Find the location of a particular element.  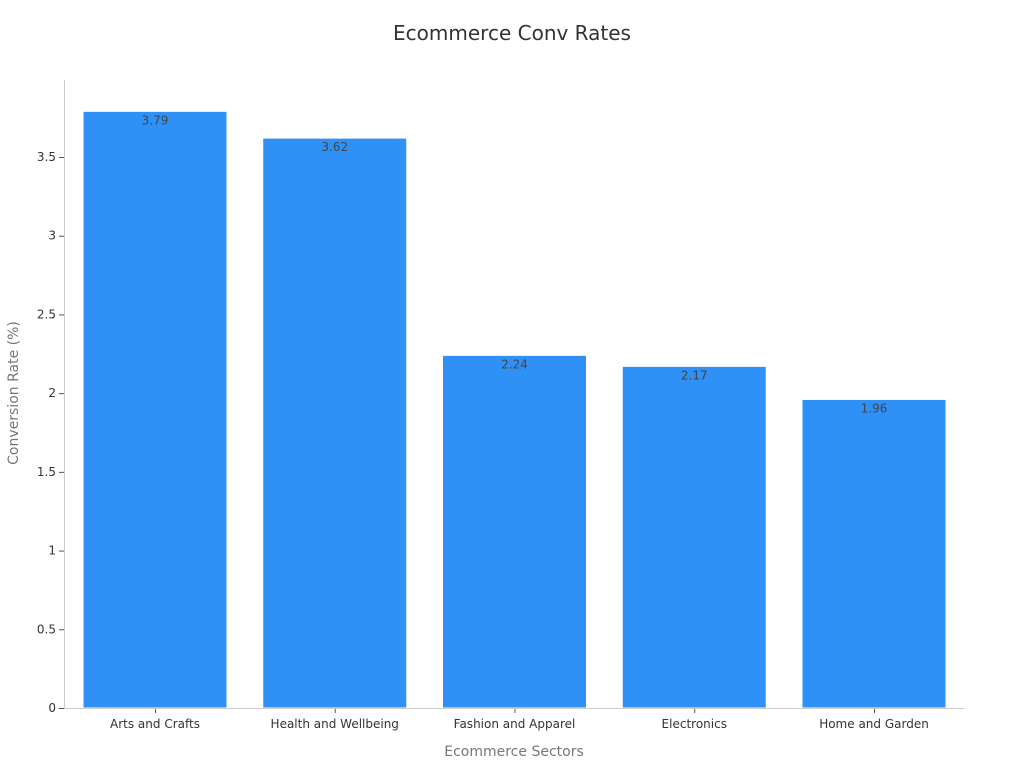

y-tick-label: 0 is located at coordinates (52, 708).